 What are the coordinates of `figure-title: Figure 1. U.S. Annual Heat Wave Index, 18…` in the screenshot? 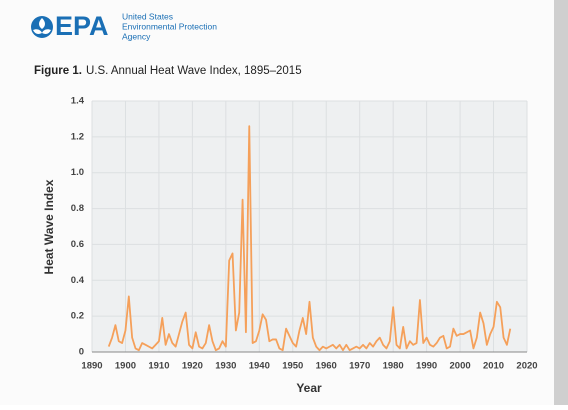 It's located at (168, 71).